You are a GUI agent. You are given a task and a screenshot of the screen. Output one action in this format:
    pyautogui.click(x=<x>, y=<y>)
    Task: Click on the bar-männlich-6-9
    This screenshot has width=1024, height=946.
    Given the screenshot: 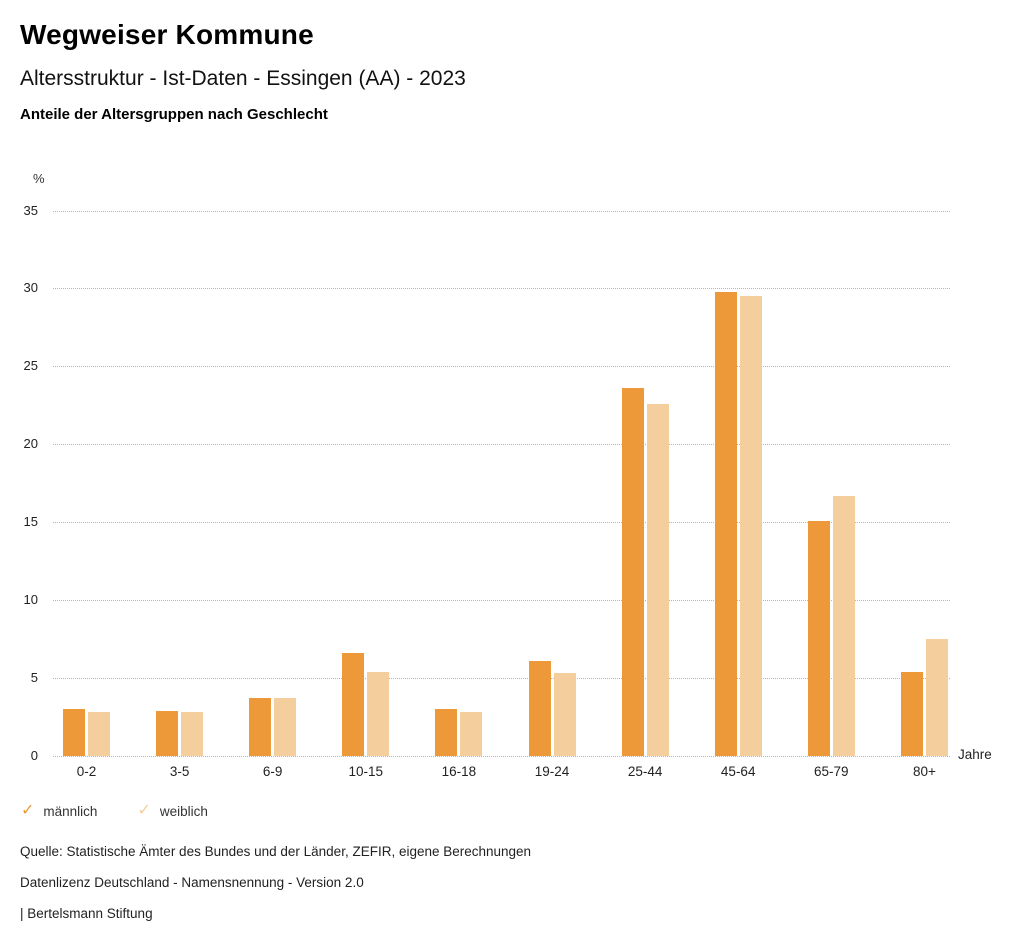 What is the action you would take?
    pyautogui.click(x=260, y=727)
    